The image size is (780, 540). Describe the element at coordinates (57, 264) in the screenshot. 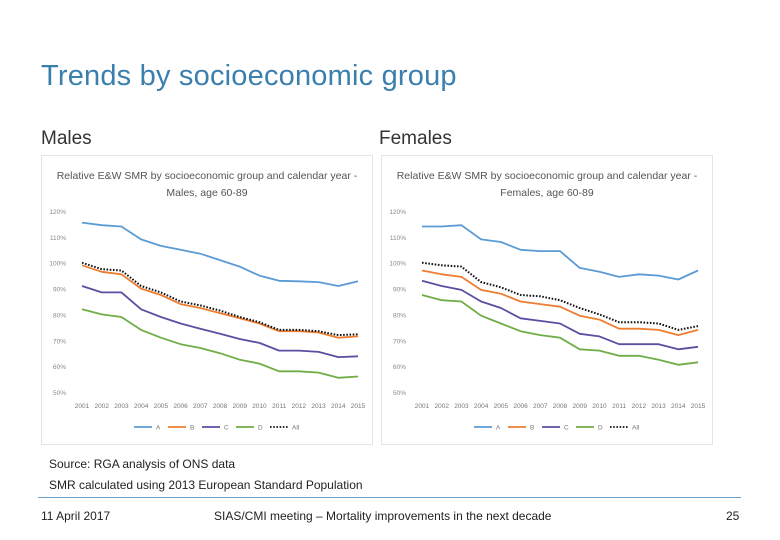

I see `males-y-tick-label: 100%` at that location.